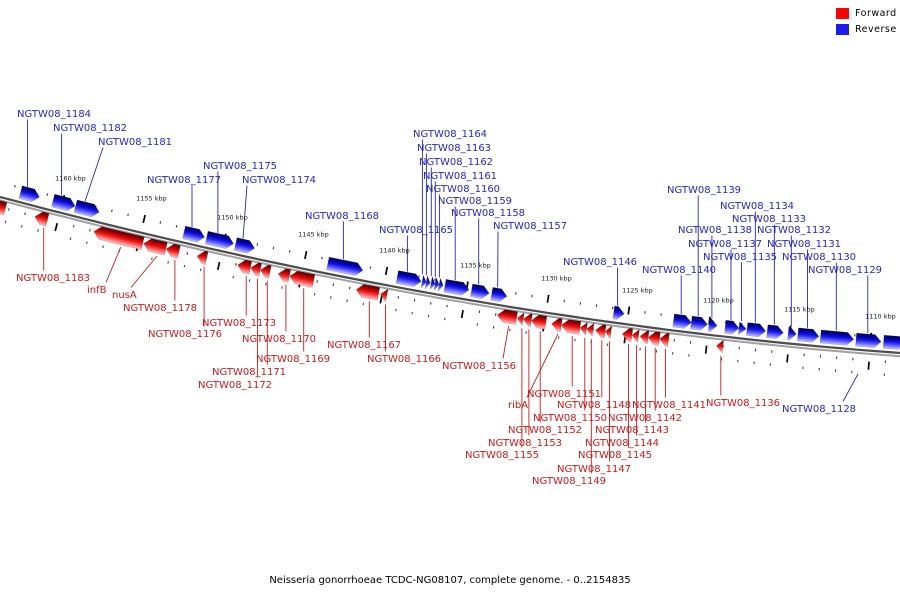 Image resolution: width=900 pixels, height=600 pixels. Describe the element at coordinates (819, 409) in the screenshot. I see `gene-label-ngtw08-1128: NGTW08_1128` at that location.